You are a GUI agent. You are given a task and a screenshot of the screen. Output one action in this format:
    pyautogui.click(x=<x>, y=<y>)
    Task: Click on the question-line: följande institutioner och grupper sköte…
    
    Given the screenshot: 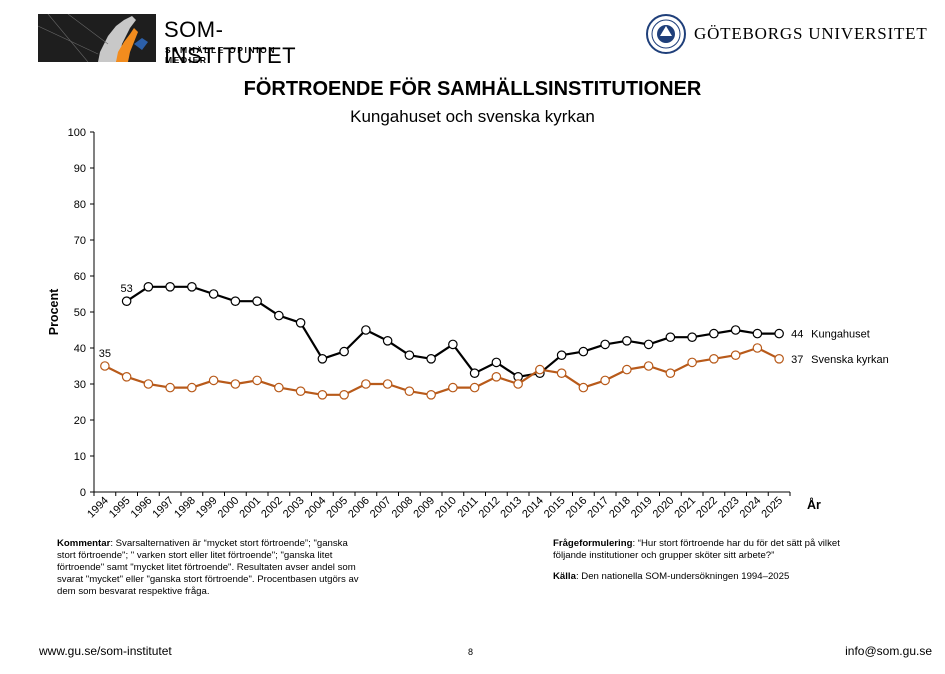 What is the action you would take?
    pyautogui.click(x=664, y=555)
    